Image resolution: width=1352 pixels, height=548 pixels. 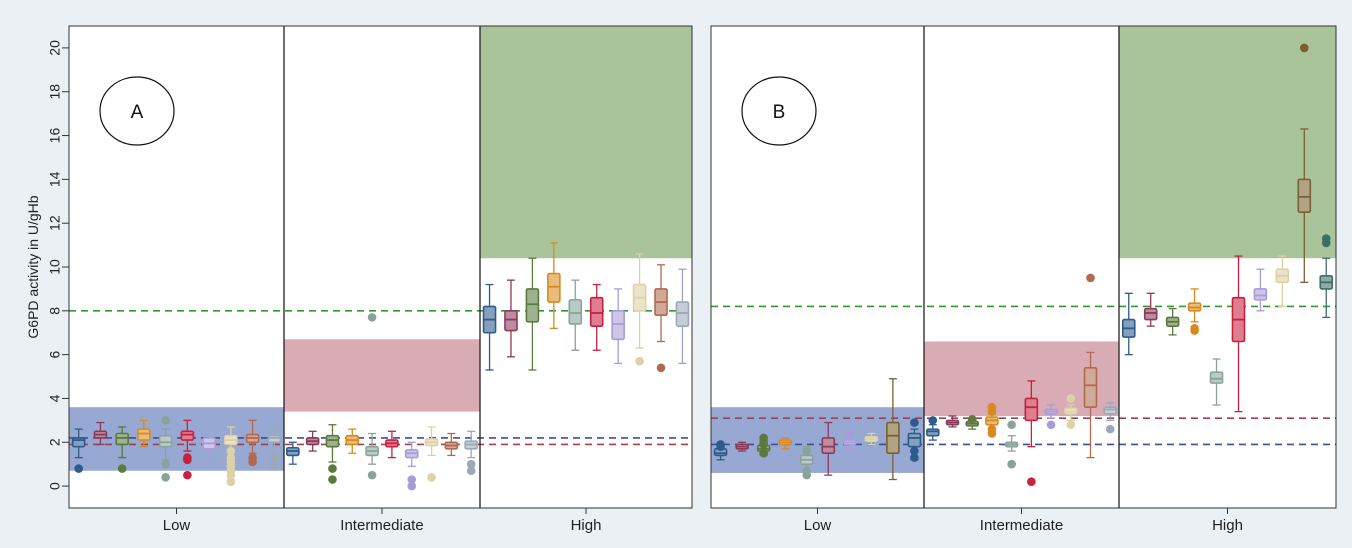 What do you see at coordinates (55, 355) in the screenshot?
I see `y-tick-label: 6` at bounding box center [55, 355].